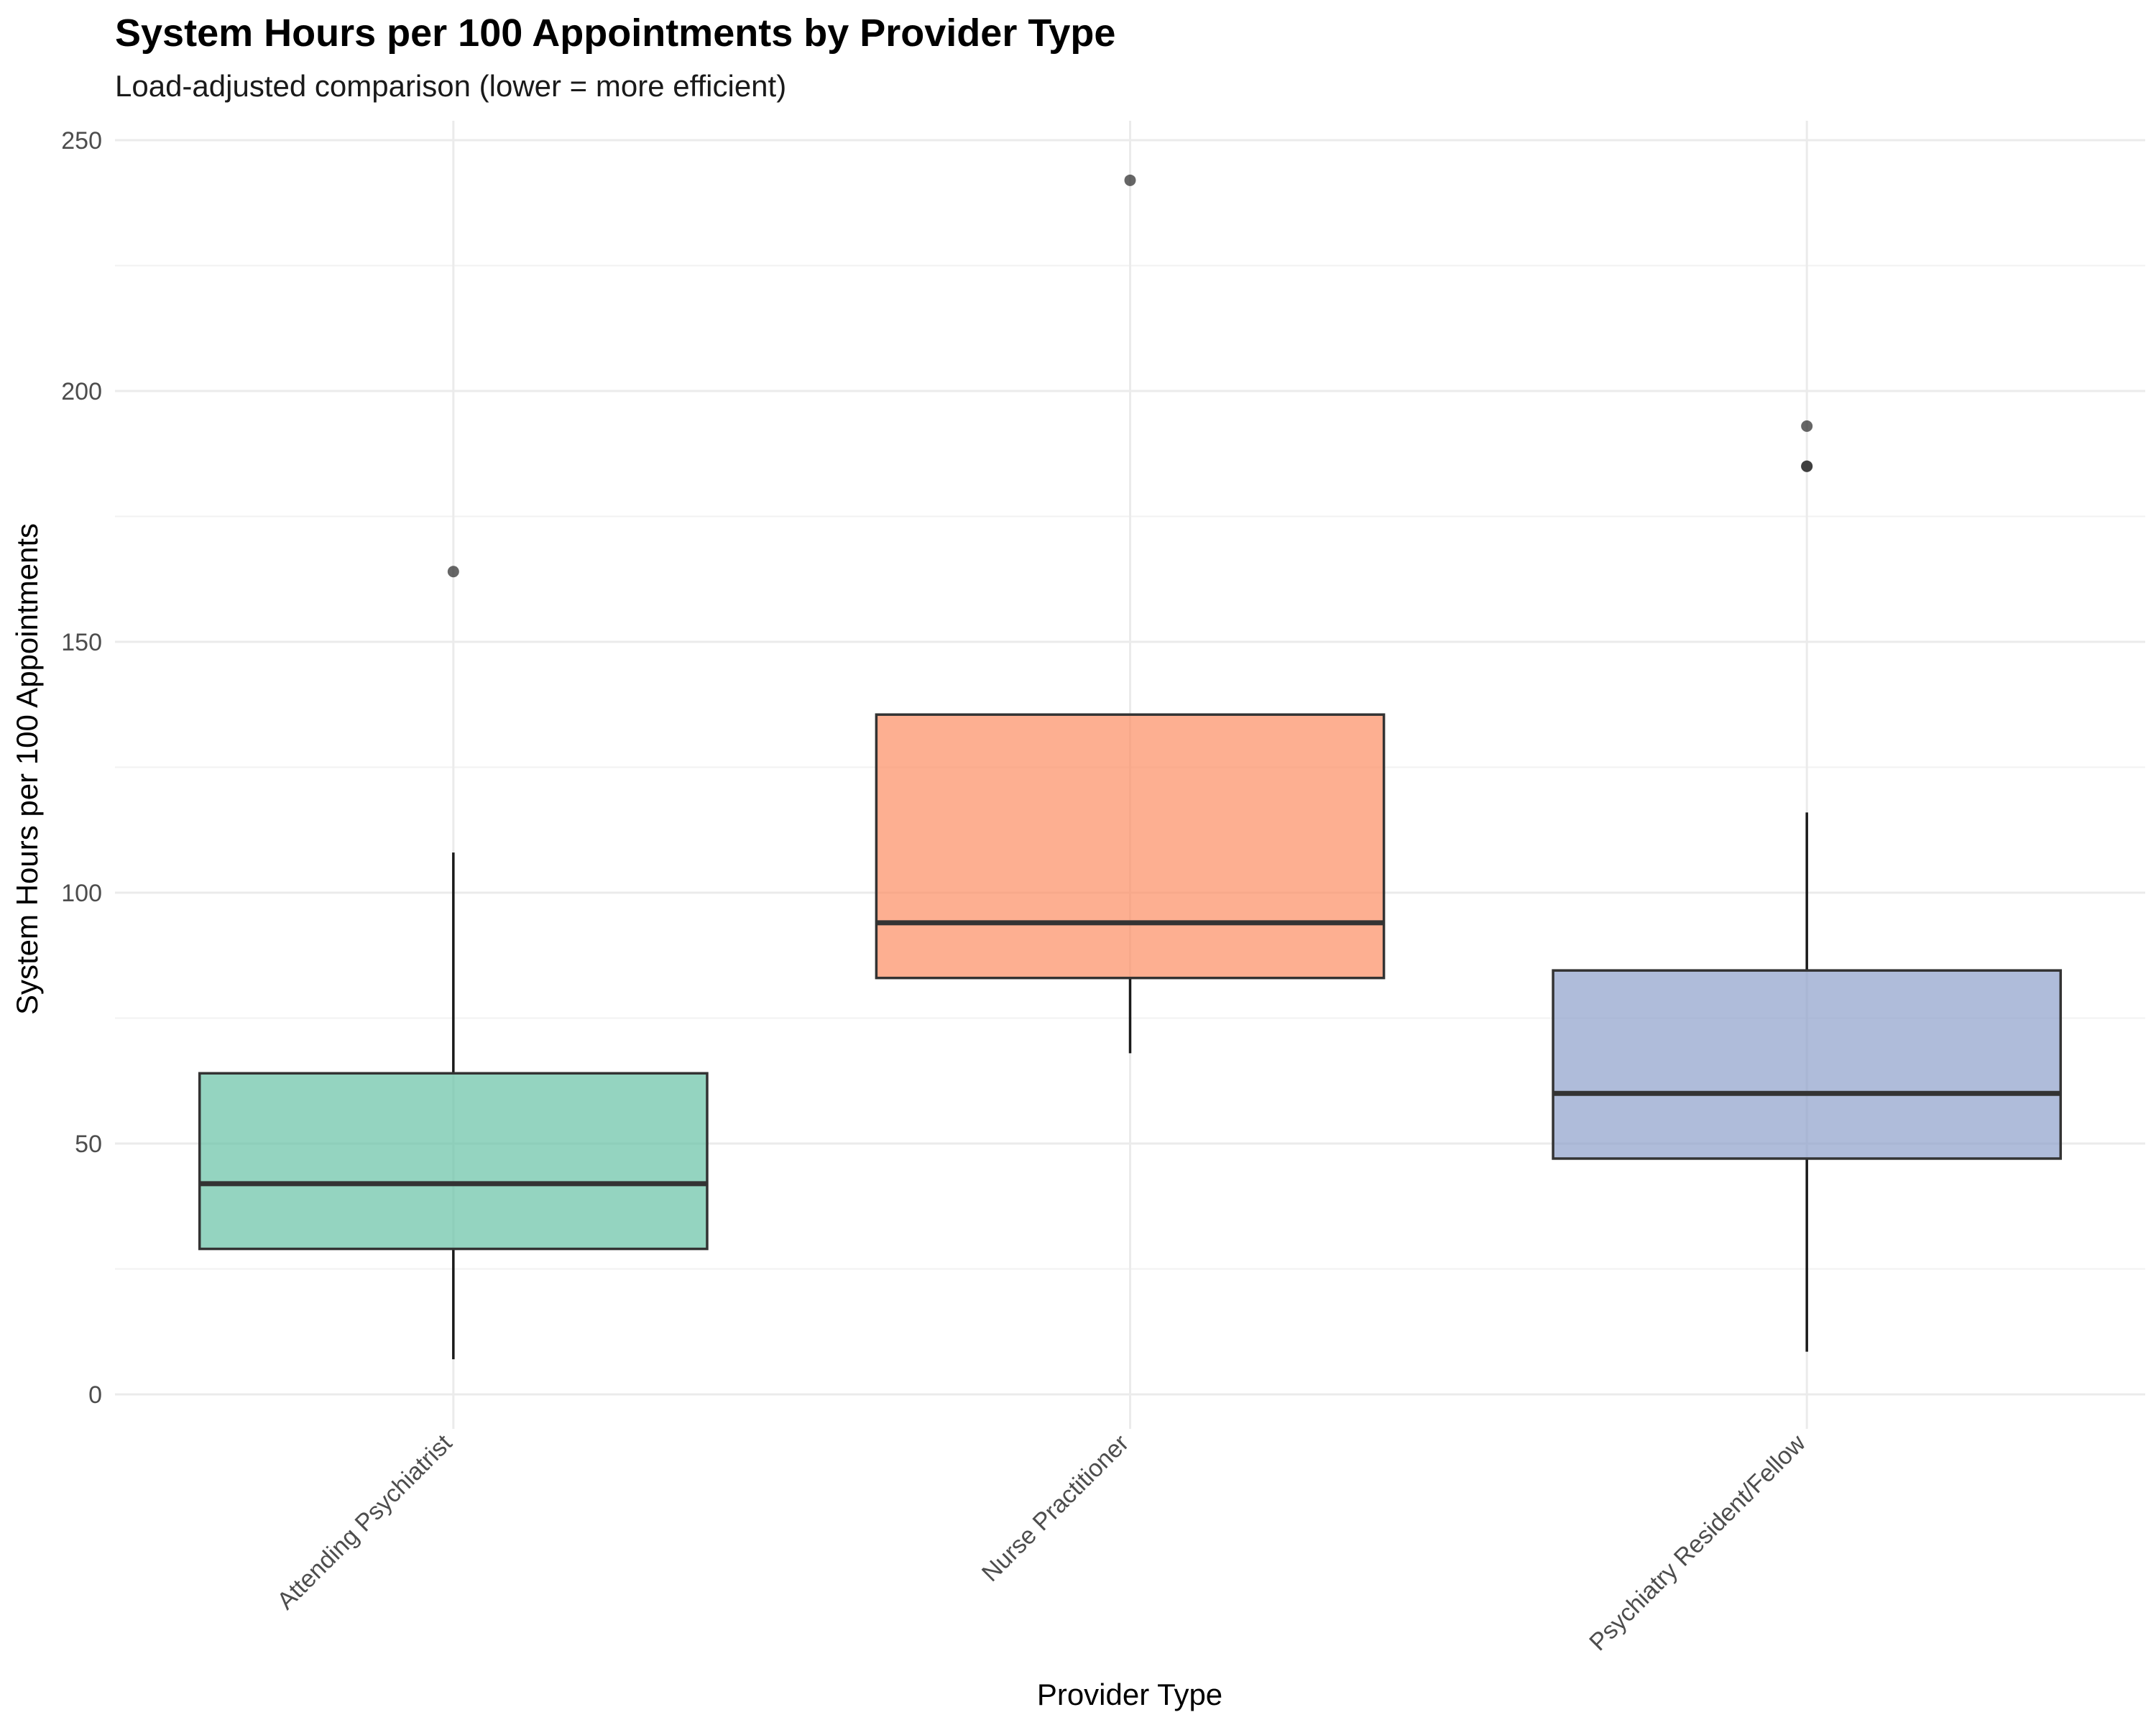 The height and width of the screenshot is (1725, 2156). I want to click on y-tick-label: 150, so click(81, 642).